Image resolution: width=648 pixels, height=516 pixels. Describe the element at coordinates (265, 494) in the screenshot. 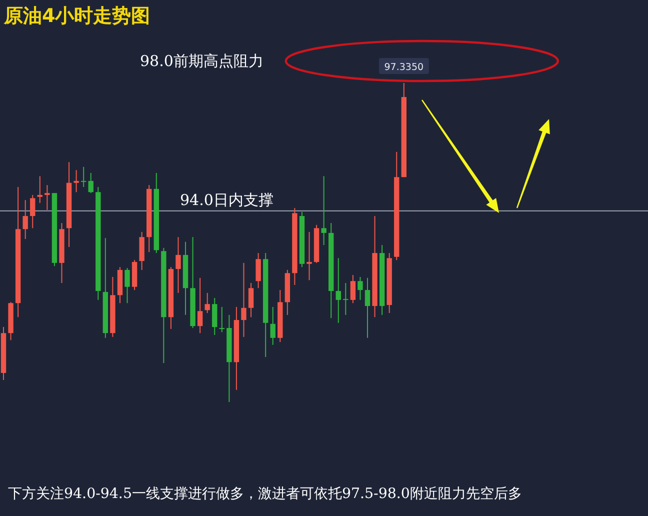

I see `text: 下方关注94.0-94.5一线支撑进行做多，激进者可依托97.5-98.0附近阻力先空后多` at that location.